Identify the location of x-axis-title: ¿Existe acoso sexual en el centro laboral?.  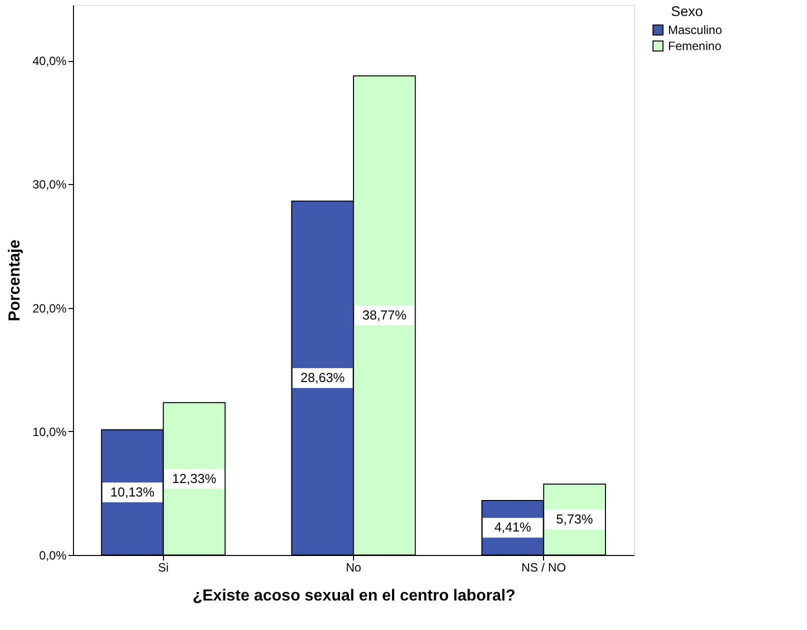
(354, 596).